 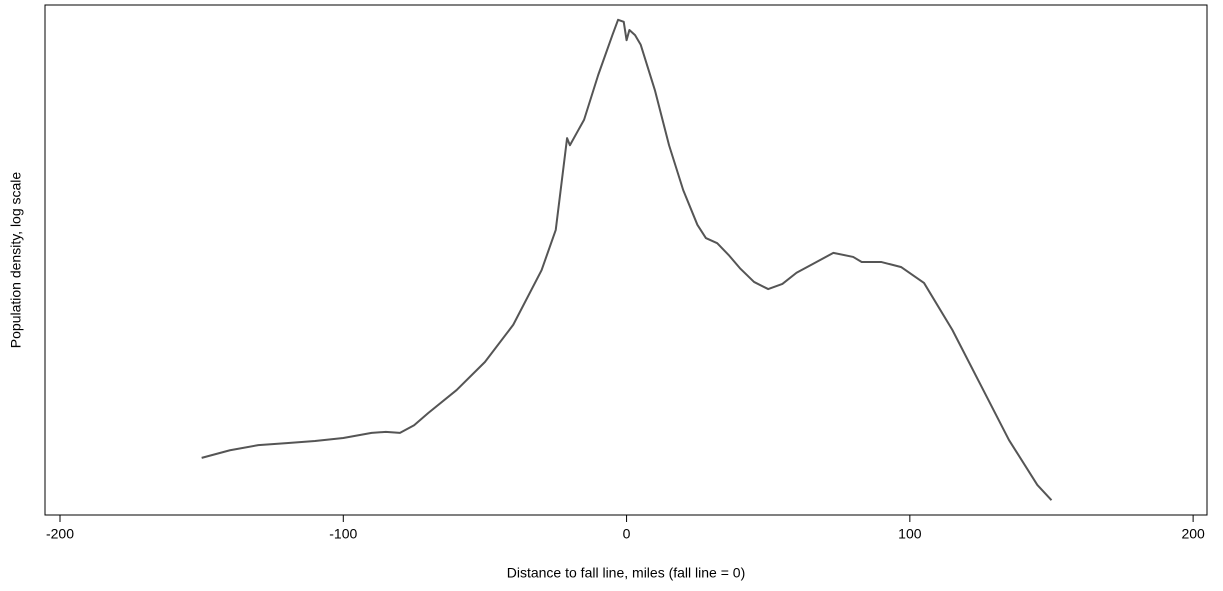 What do you see at coordinates (60, 534) in the screenshot?
I see `x-tick-label: -200` at bounding box center [60, 534].